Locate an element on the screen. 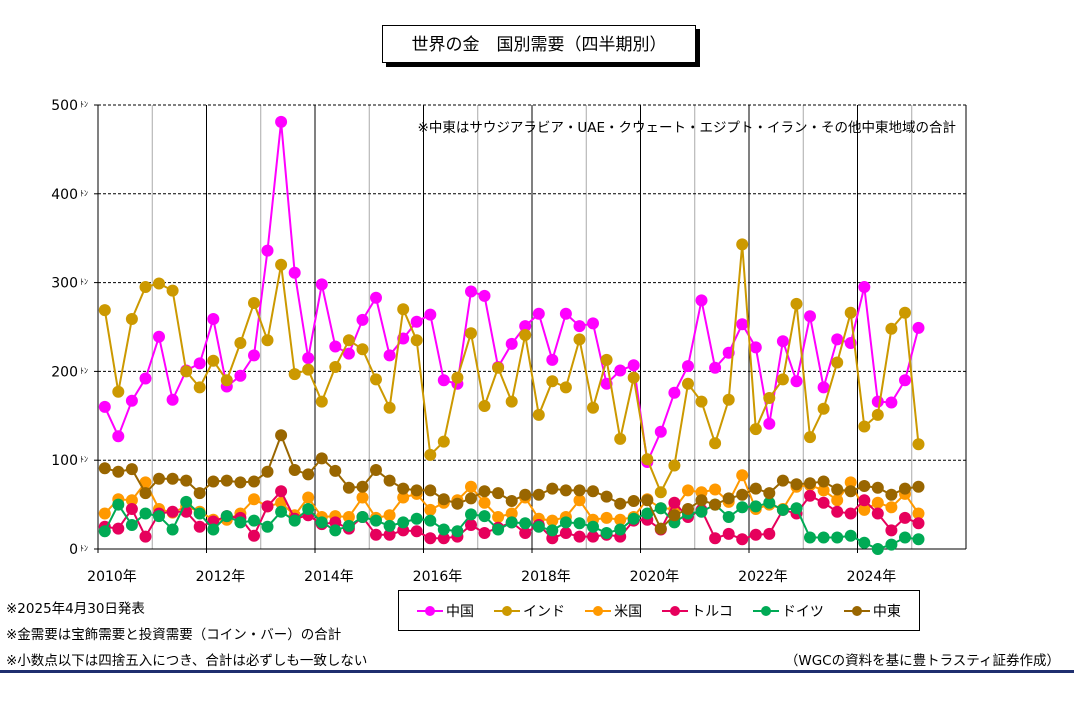 This screenshot has width=1074, height=707. note-rounding: ※小数点以下は四捨五入につき、合計は必ずしも一致しない is located at coordinates (187, 661).